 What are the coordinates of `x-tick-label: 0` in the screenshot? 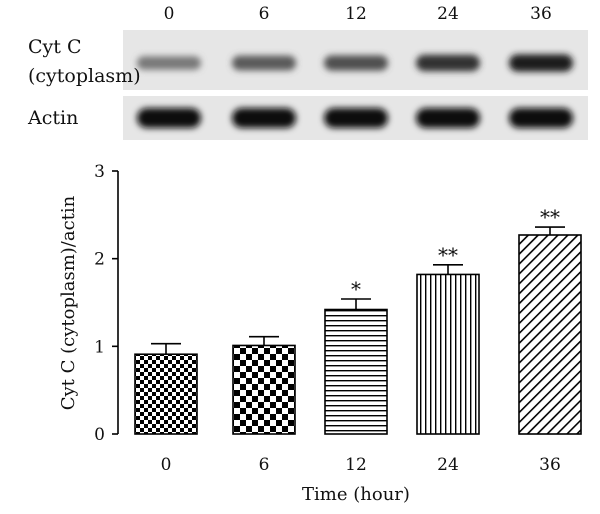 It's located at (166, 465).